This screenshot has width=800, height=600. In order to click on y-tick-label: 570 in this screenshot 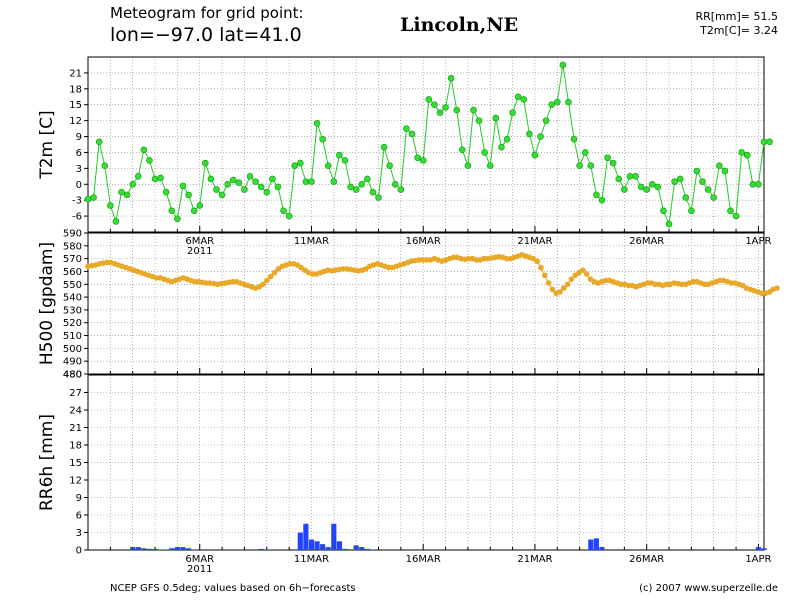, I will do `click(72, 259)`.